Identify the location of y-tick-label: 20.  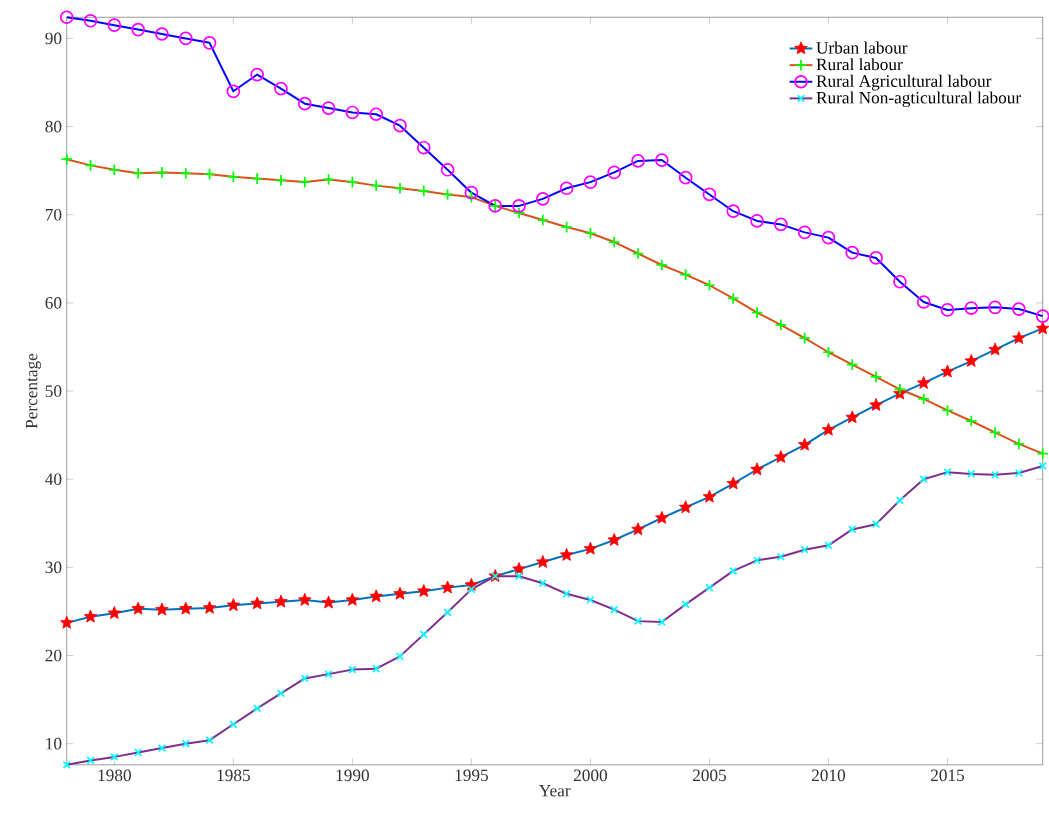
(53, 655).